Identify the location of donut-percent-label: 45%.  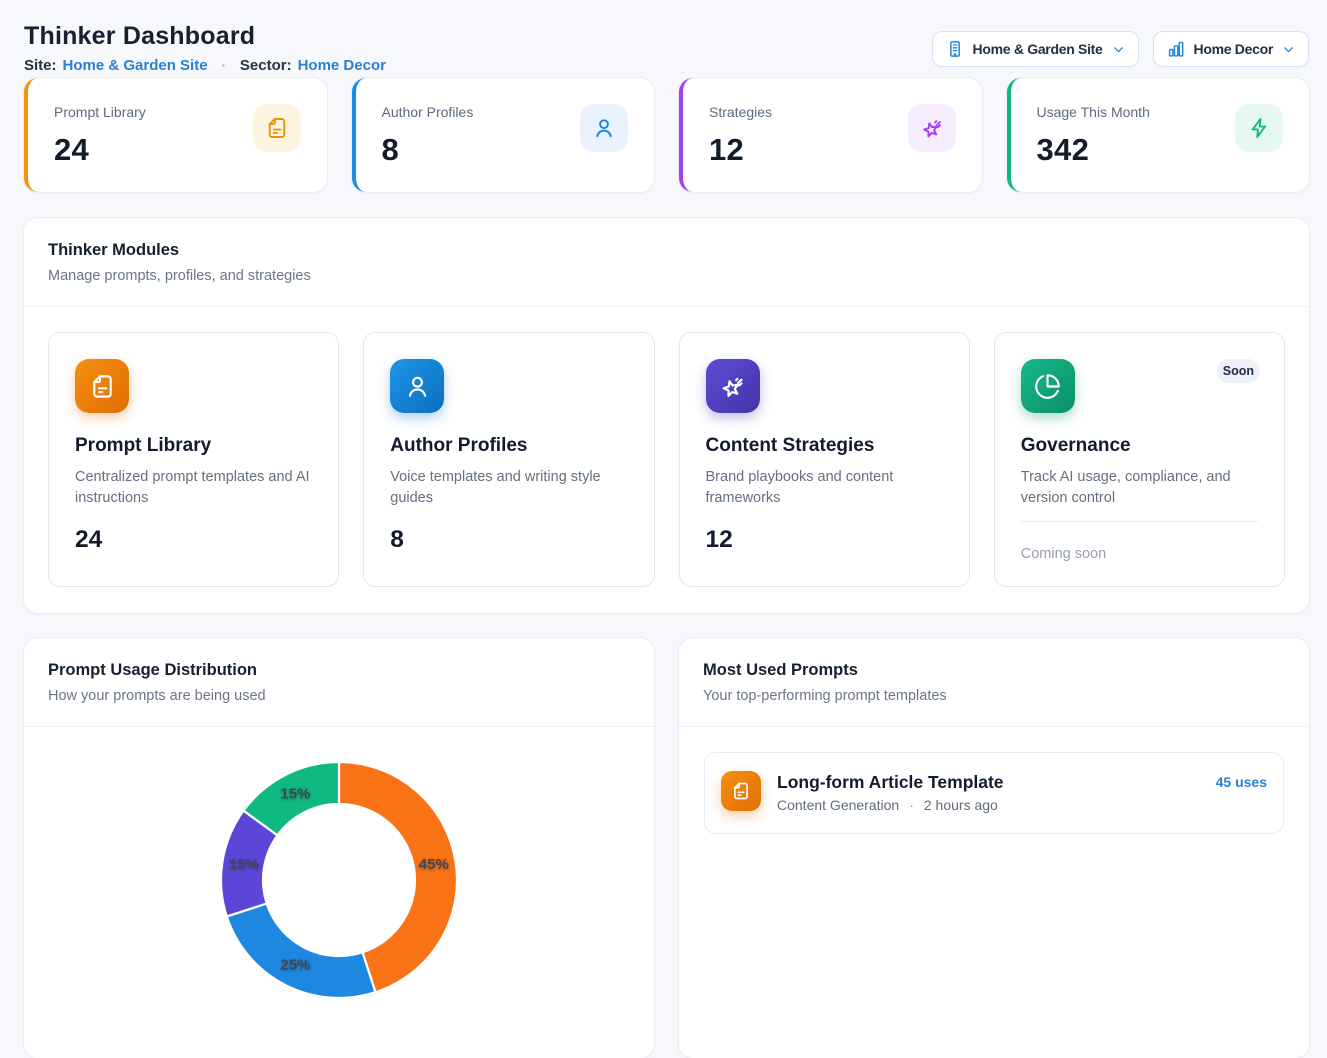
(434, 864).